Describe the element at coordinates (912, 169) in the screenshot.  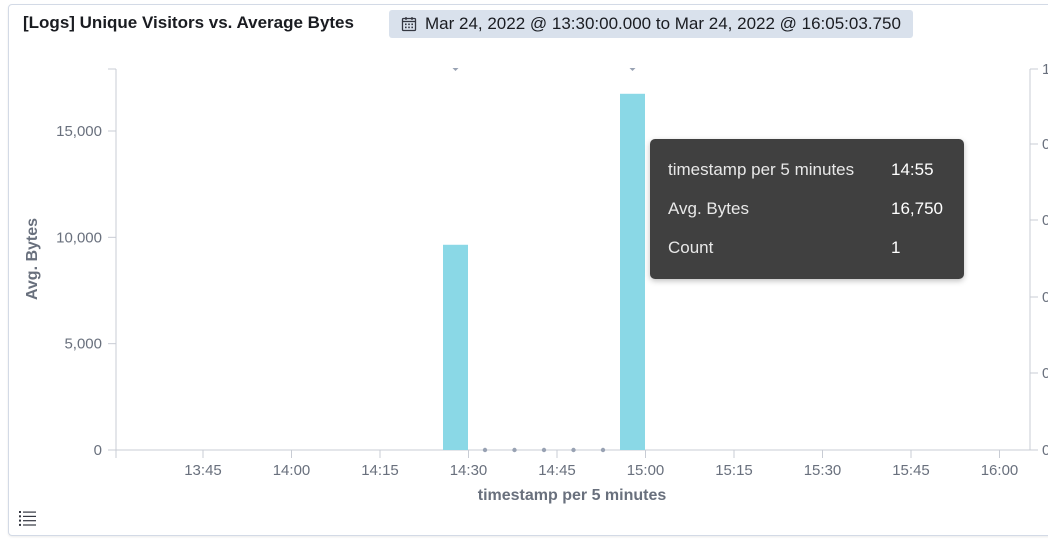
I see `tooltip-value: 14:55` at that location.